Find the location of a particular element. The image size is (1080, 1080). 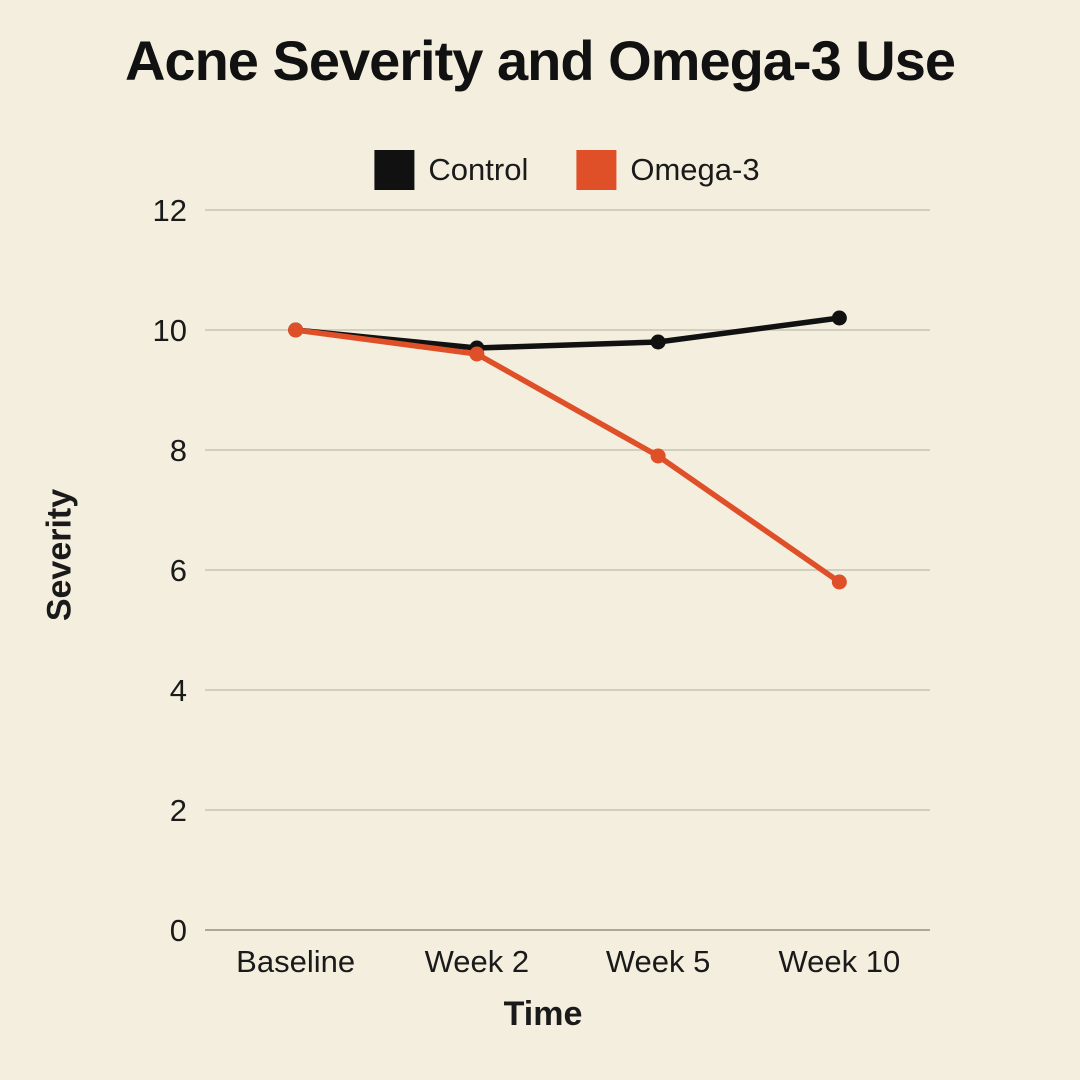

y-axis-label: Severity is located at coordinates (59, 555).